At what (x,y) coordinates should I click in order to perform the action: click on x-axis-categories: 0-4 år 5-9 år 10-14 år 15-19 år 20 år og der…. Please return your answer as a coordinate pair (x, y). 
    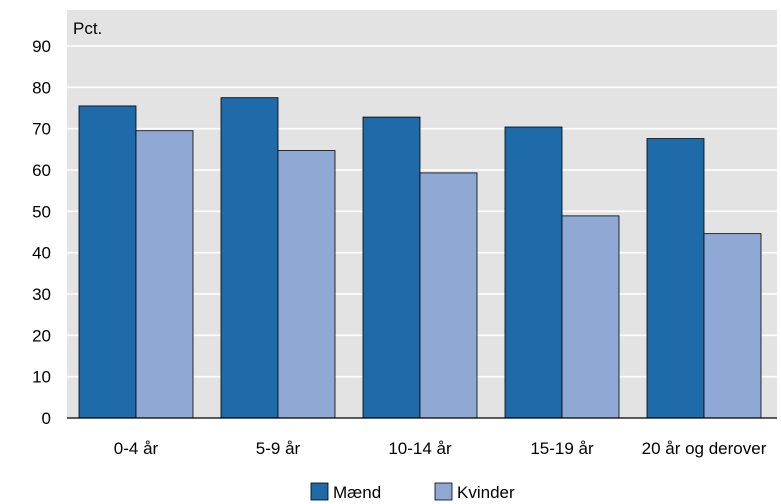
    Looking at the image, I should click on (440, 448).